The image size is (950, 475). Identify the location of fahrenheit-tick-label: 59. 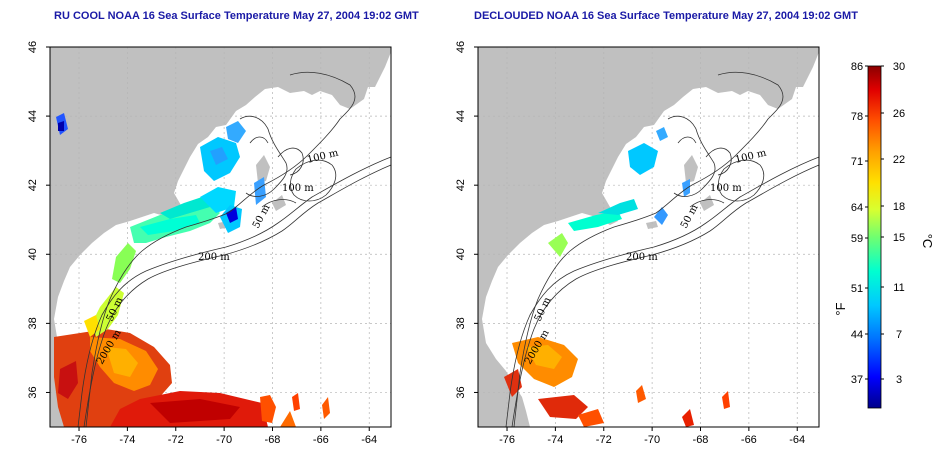
(857, 239).